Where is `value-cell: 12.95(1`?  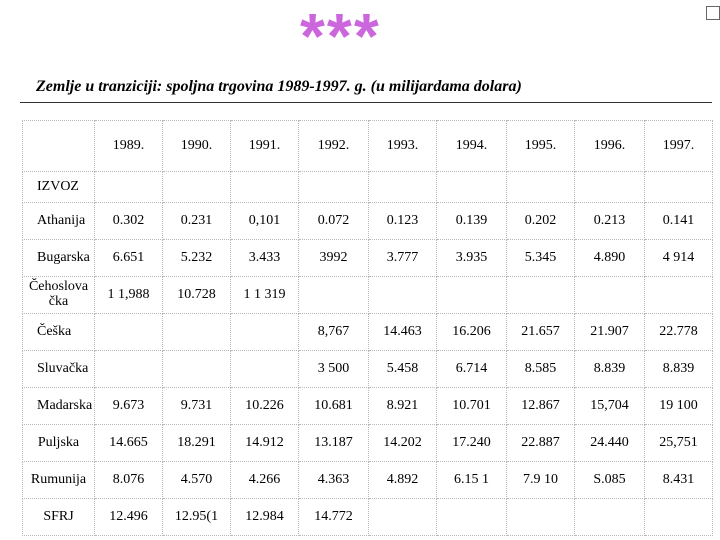
value-cell: 12.95(1 is located at coordinates (196, 517).